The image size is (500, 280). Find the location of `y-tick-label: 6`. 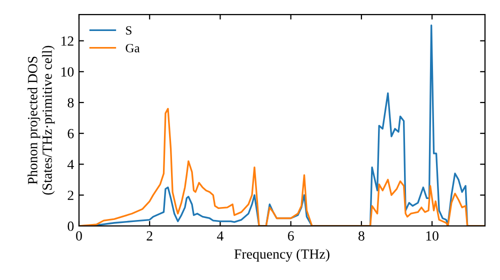

y-tick-label: 6 is located at coordinates (71, 133).